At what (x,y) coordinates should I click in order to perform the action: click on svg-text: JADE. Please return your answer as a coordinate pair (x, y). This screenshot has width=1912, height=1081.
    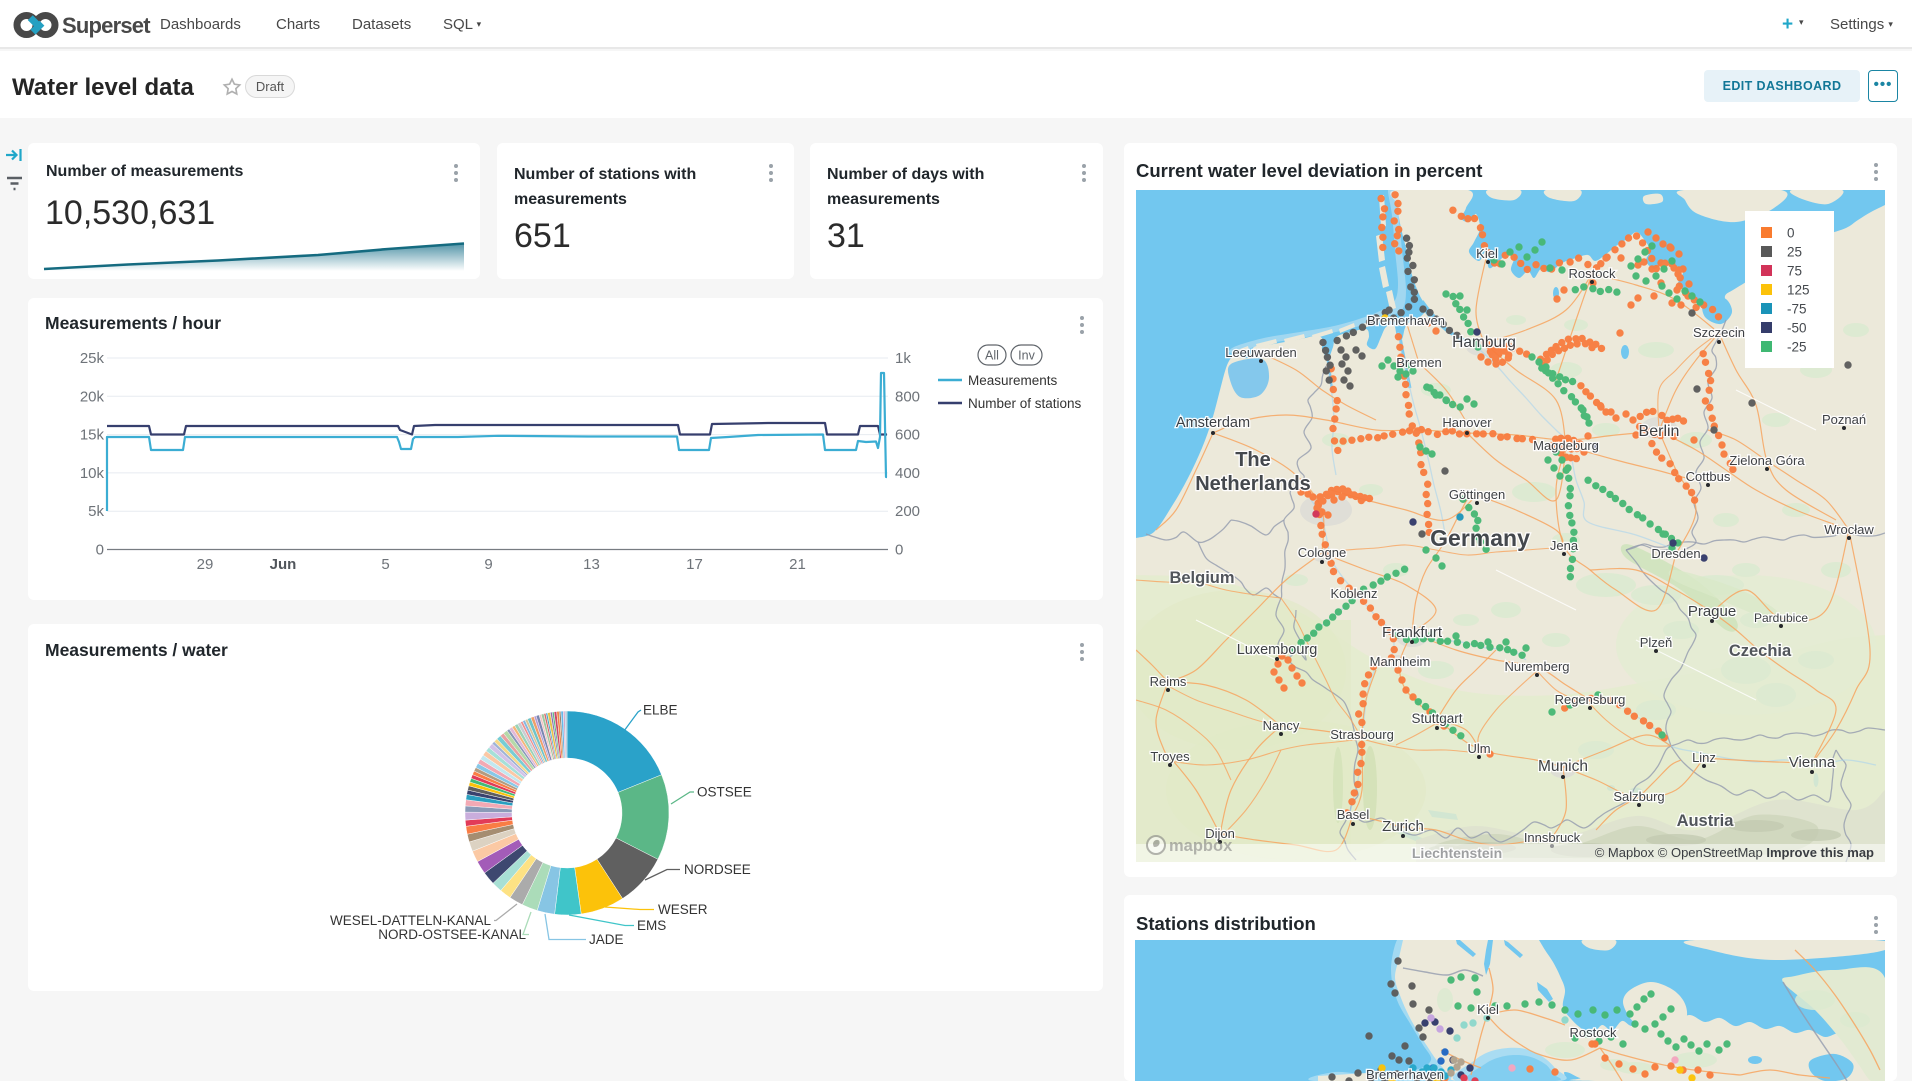
    Looking at the image, I should click on (606, 939).